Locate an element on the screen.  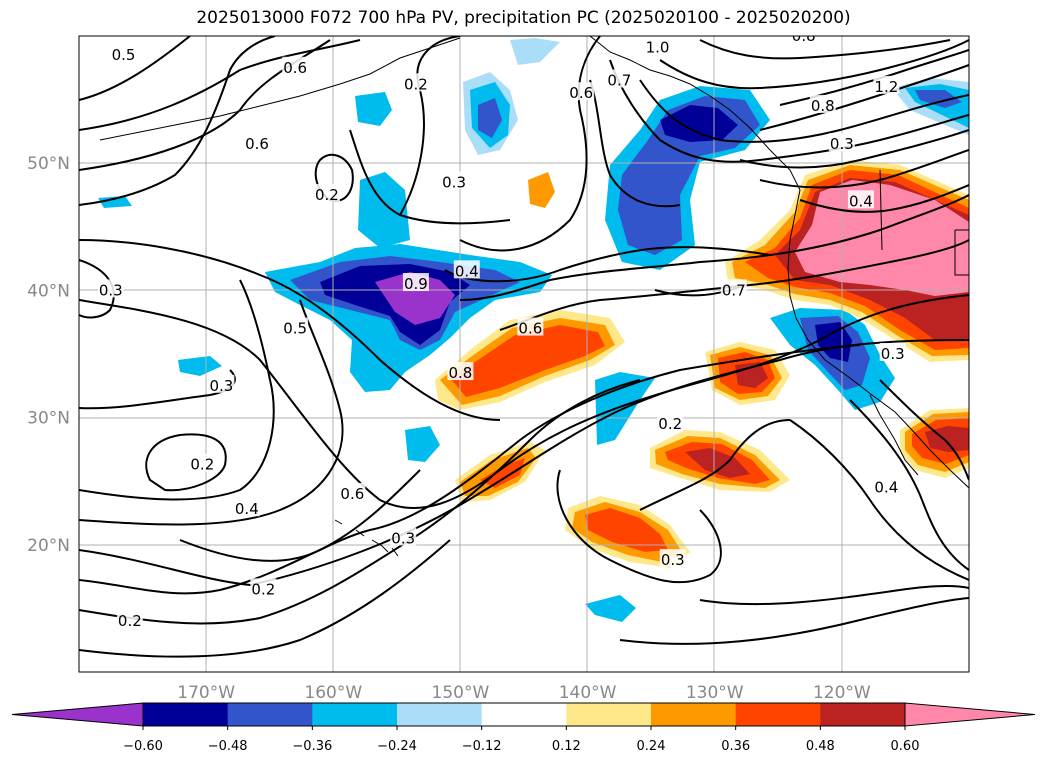
longitude-tick-label: 160°W is located at coordinates (333, 693).